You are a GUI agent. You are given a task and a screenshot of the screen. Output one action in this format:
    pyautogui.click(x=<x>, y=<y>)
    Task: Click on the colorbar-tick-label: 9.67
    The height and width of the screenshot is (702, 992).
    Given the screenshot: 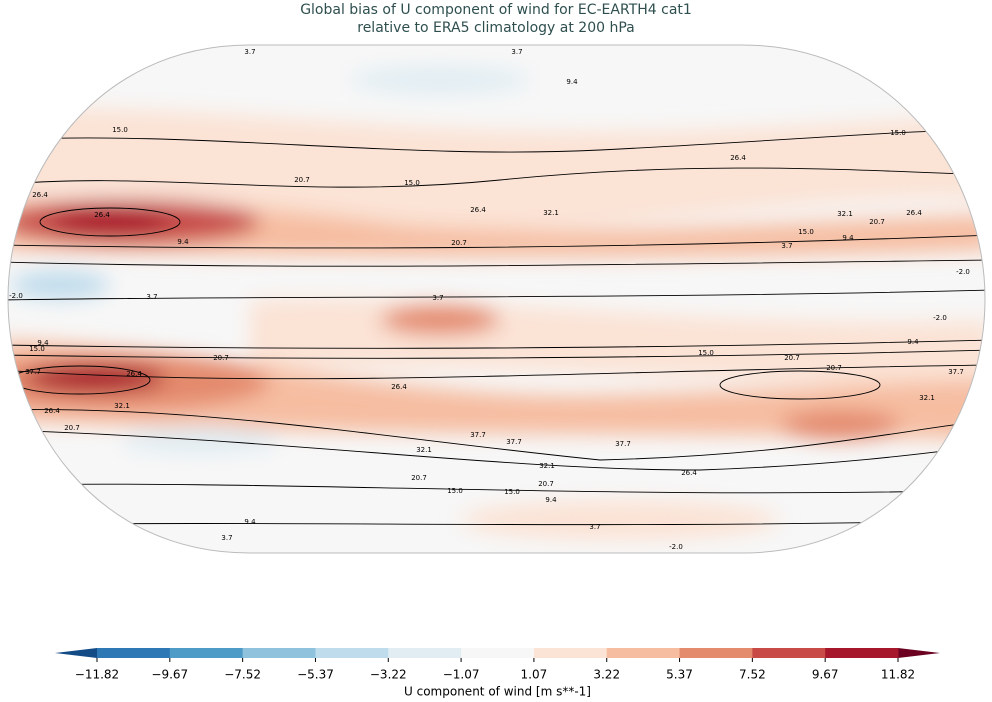 What is the action you would take?
    pyautogui.click(x=825, y=675)
    